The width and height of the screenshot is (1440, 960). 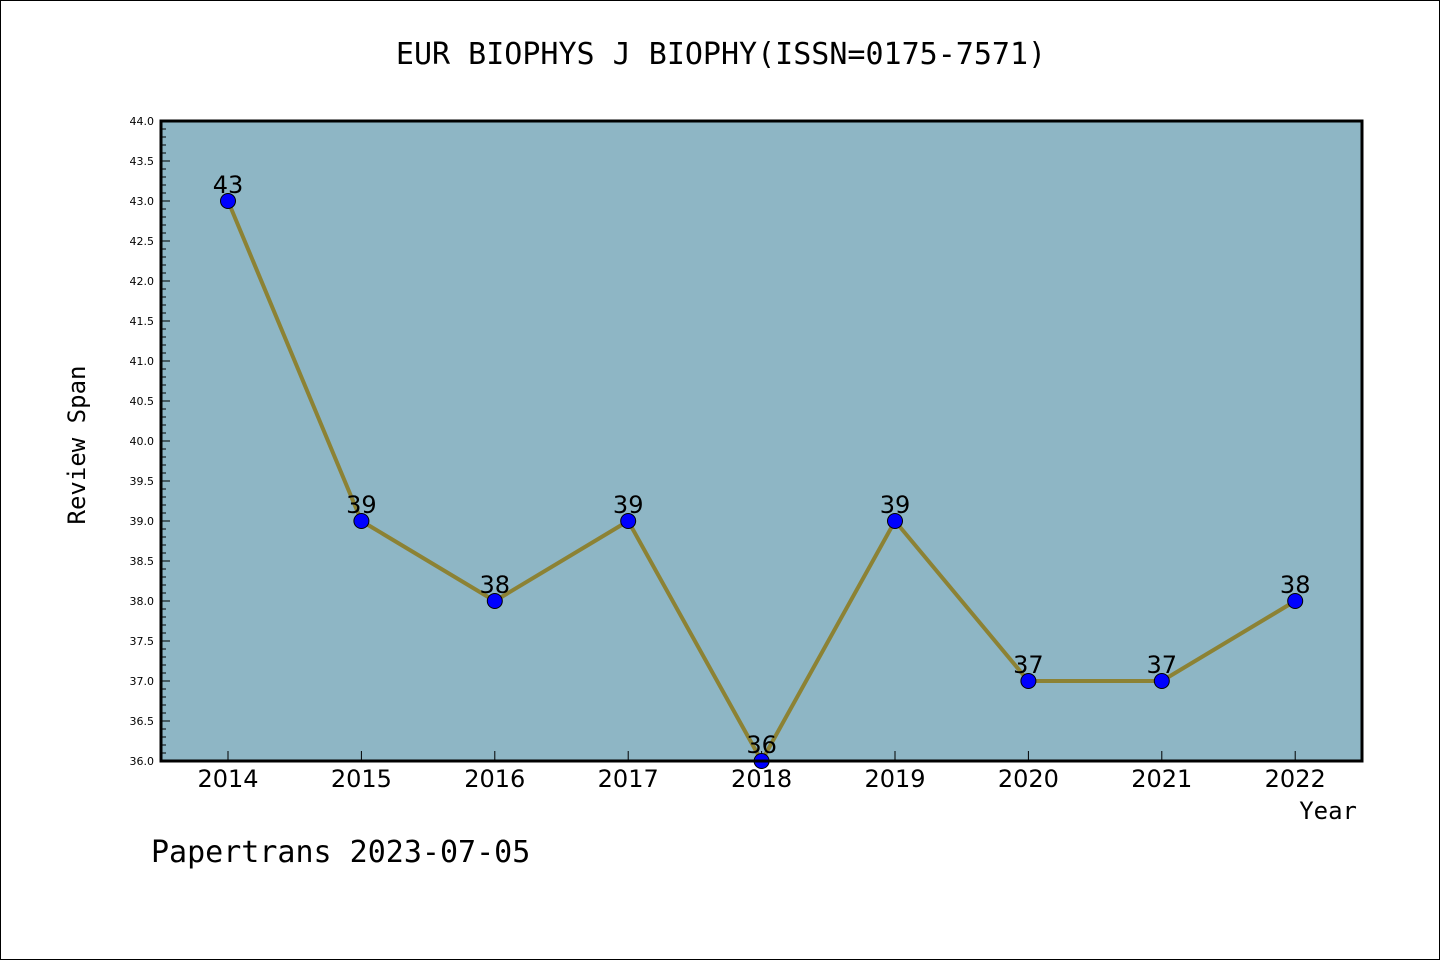 I want to click on y-tick-label: 43.5, so click(x=142, y=161).